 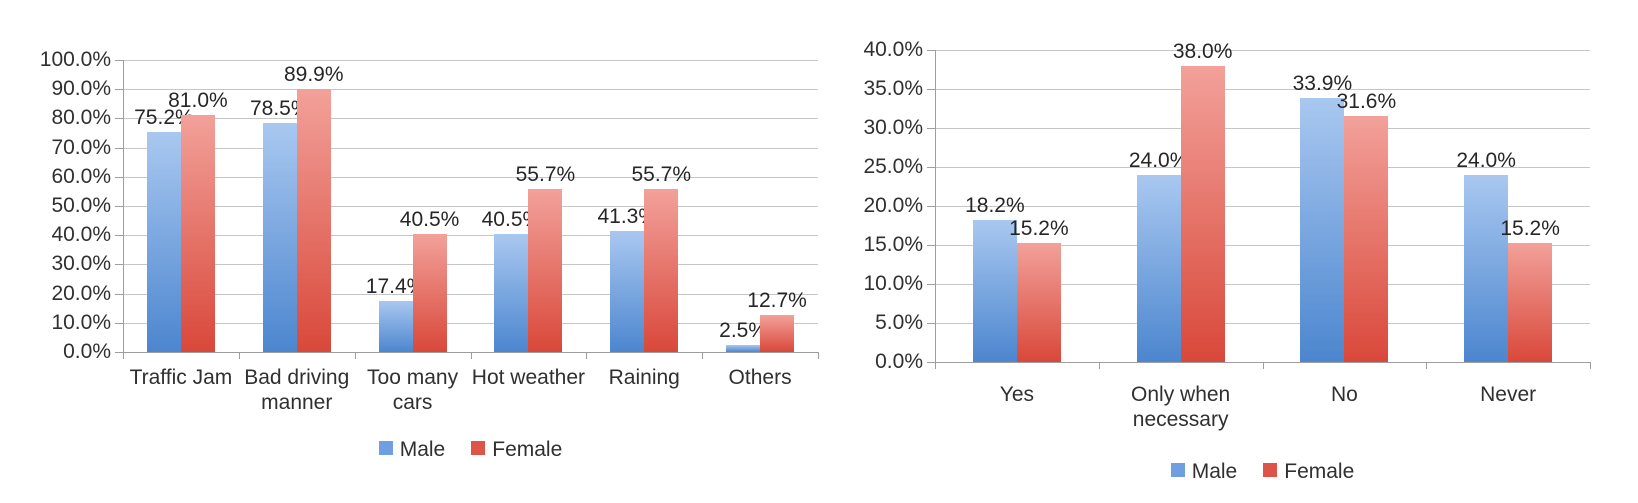 I want to click on data-label-female-no: 31.6%, so click(x=1366, y=101).